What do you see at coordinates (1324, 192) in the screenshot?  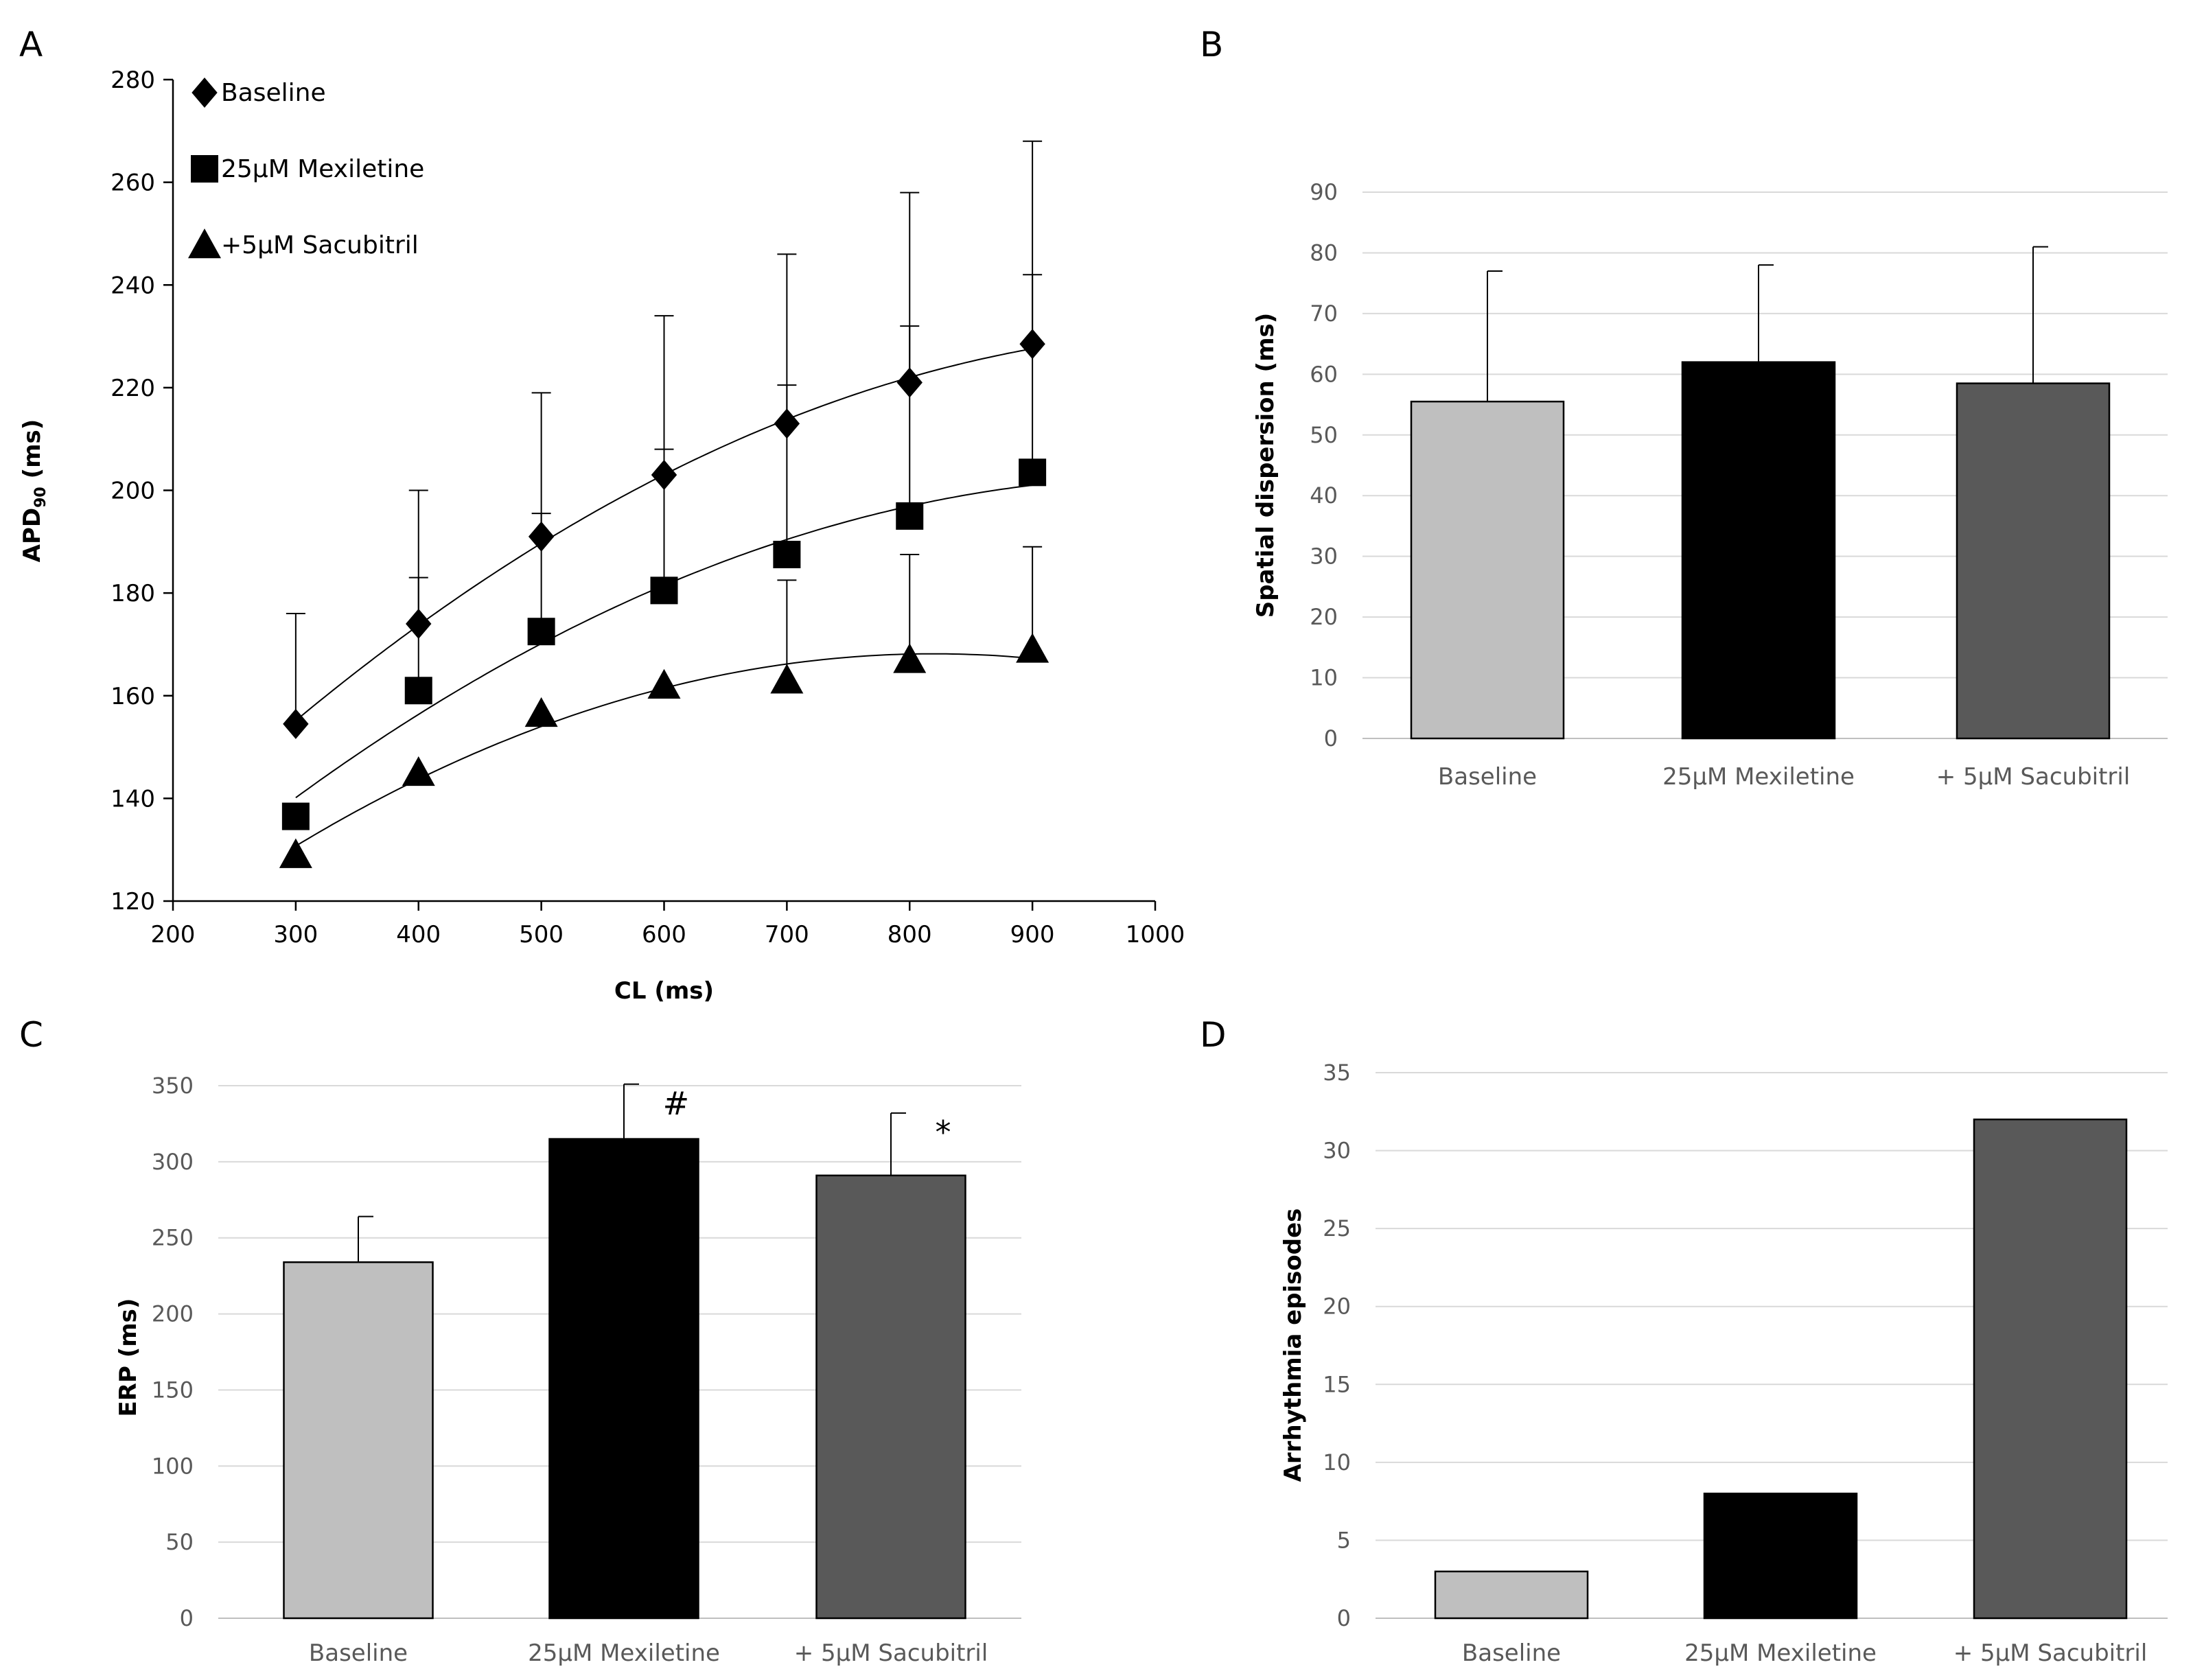 I see `y-tick-label: 90` at bounding box center [1324, 192].